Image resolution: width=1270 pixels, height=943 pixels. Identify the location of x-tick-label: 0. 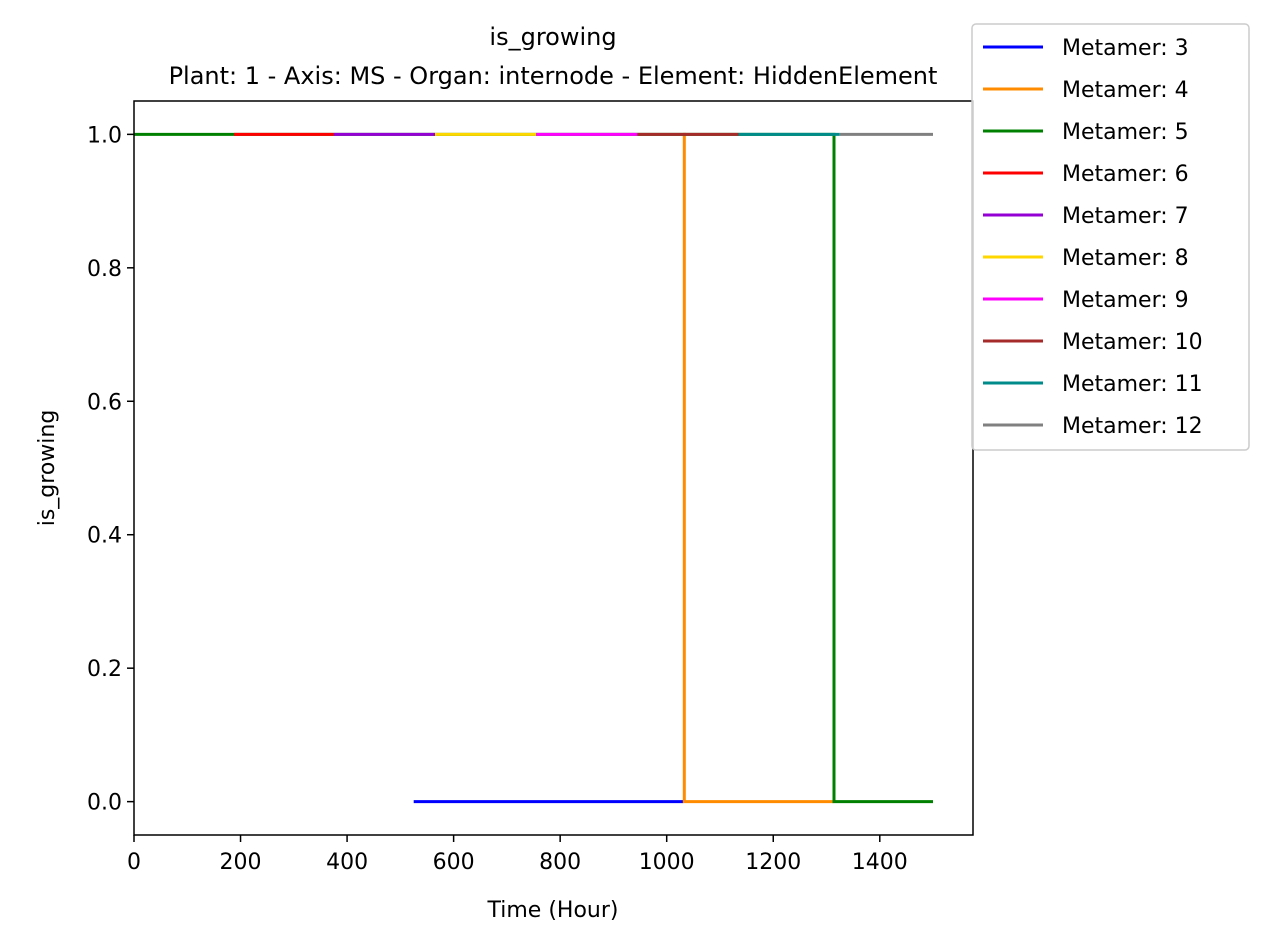
(134, 862).